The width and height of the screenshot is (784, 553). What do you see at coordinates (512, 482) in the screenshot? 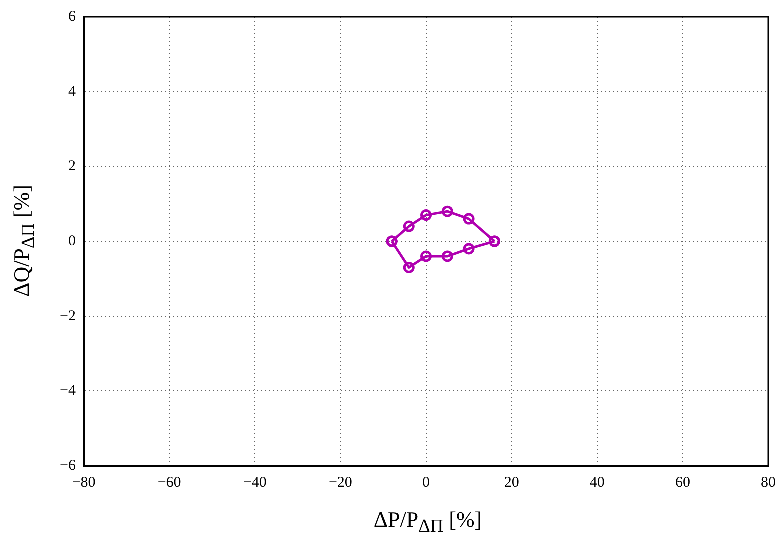
I see `x-tick-label: 20` at bounding box center [512, 482].